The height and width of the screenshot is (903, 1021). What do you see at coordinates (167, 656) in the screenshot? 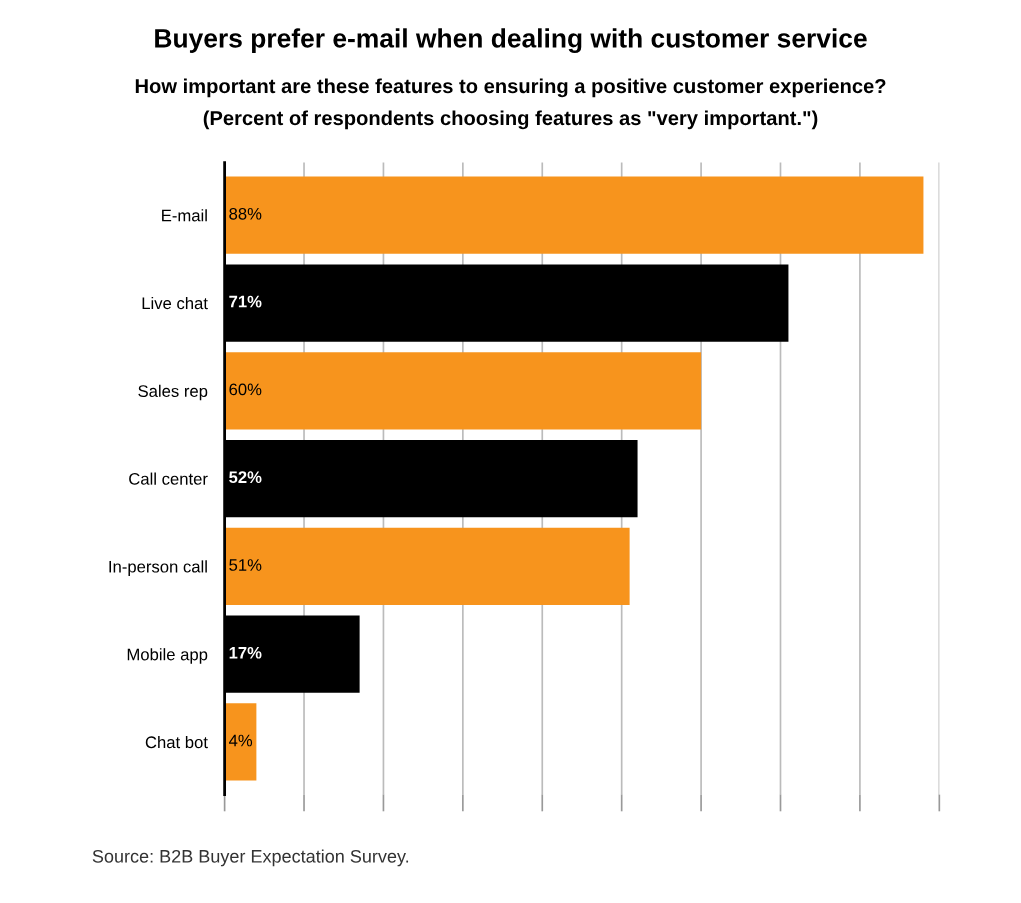
I see `y-tick-label: Mobile app` at bounding box center [167, 656].